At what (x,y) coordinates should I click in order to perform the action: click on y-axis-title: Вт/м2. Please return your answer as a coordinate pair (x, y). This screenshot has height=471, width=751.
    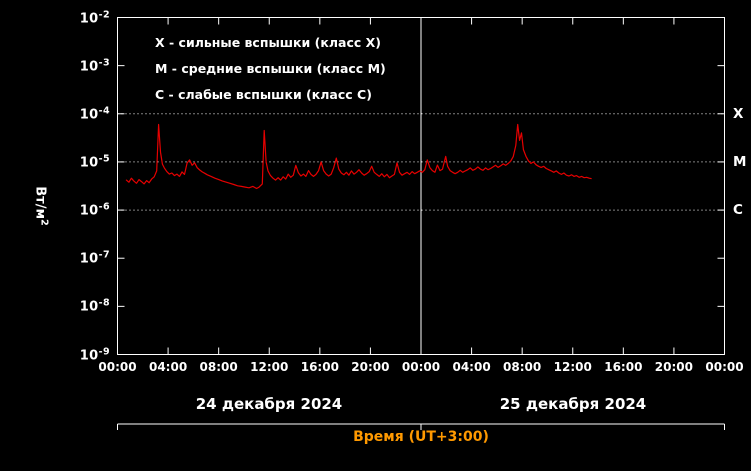
    Looking at the image, I should click on (40, 205).